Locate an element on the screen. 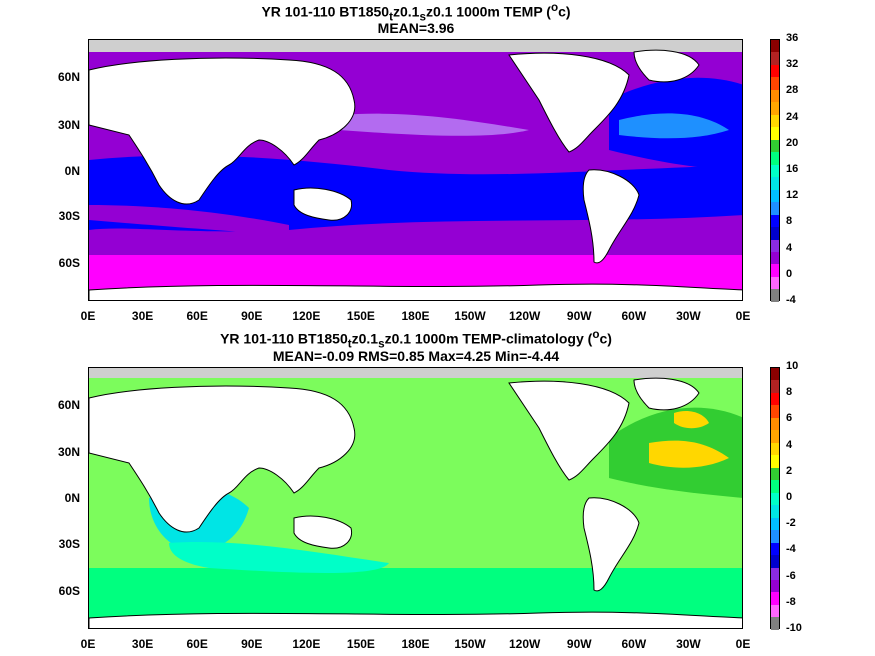  colorbar-label: -8 is located at coordinates (791, 601).